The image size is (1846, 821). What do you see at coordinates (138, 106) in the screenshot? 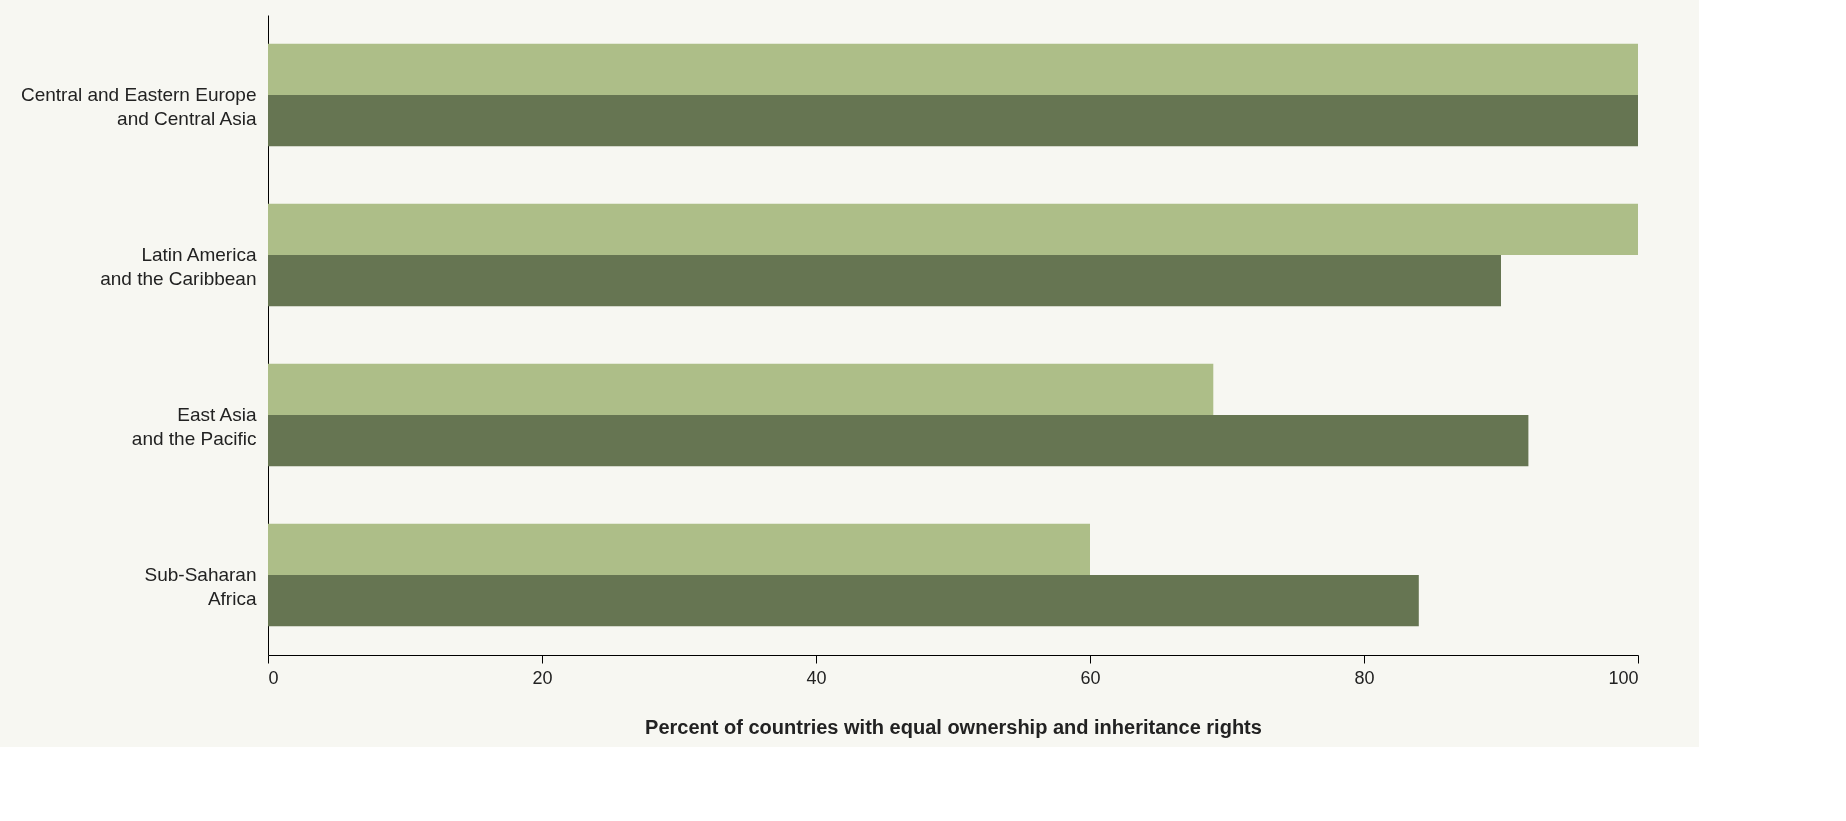
I see `y-tick-label: Central and Eastern Europe and Central Asia` at bounding box center [138, 106].